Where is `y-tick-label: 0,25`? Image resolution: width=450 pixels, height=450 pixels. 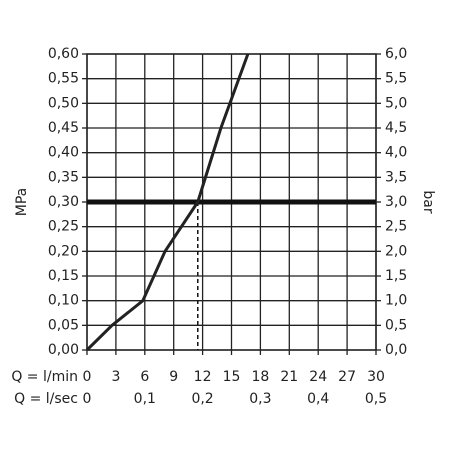 y-tick-label: 0,25 is located at coordinates (63, 227).